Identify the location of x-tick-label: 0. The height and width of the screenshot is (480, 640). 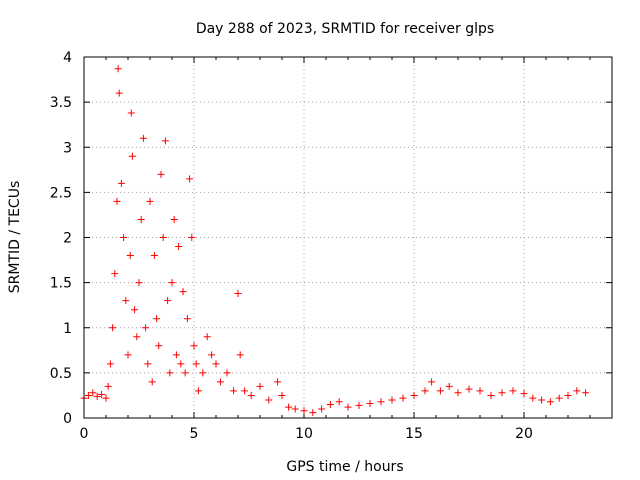
(84, 434).